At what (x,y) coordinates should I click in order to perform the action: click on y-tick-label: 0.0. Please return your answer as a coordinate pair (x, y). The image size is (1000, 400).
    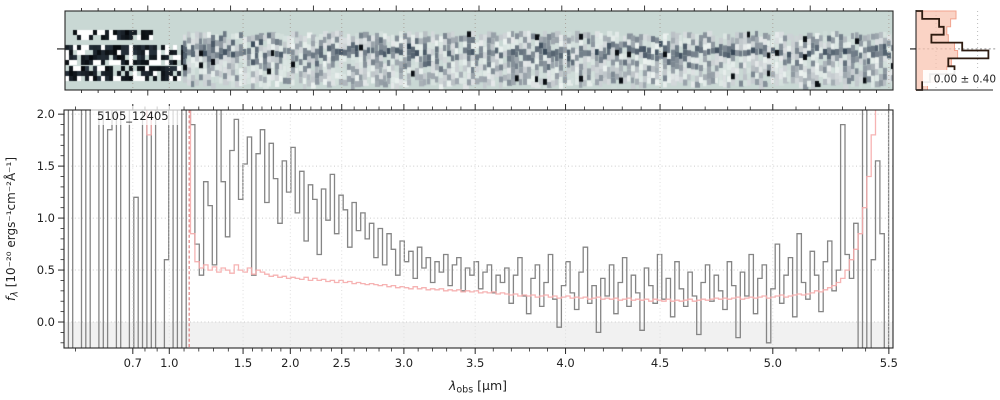
    Looking at the image, I should click on (46, 322).